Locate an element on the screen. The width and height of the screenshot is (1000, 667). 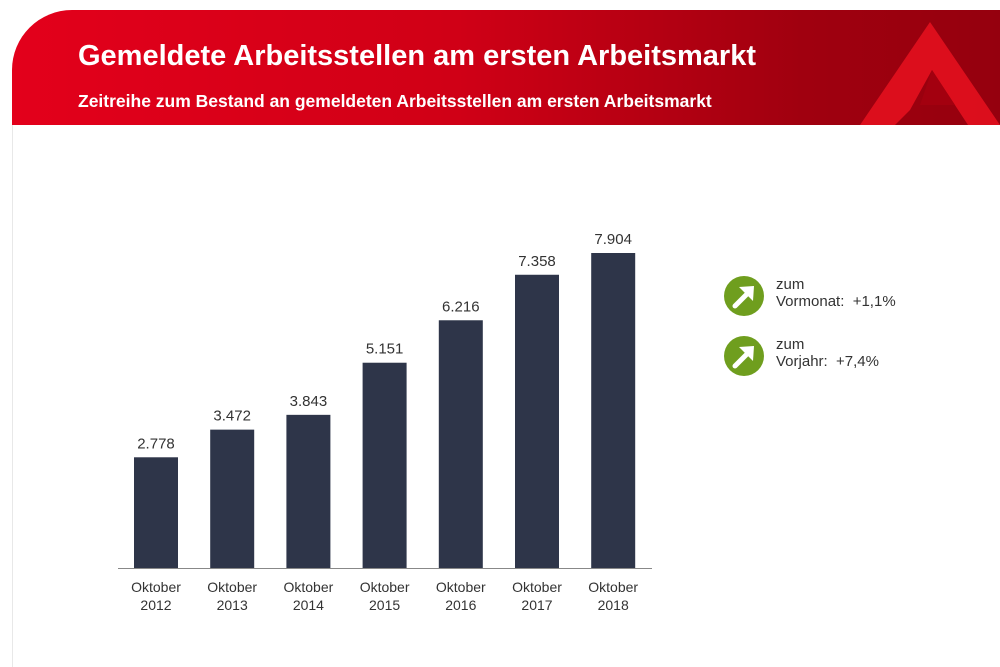
data-label: 3.472 is located at coordinates (232, 416).